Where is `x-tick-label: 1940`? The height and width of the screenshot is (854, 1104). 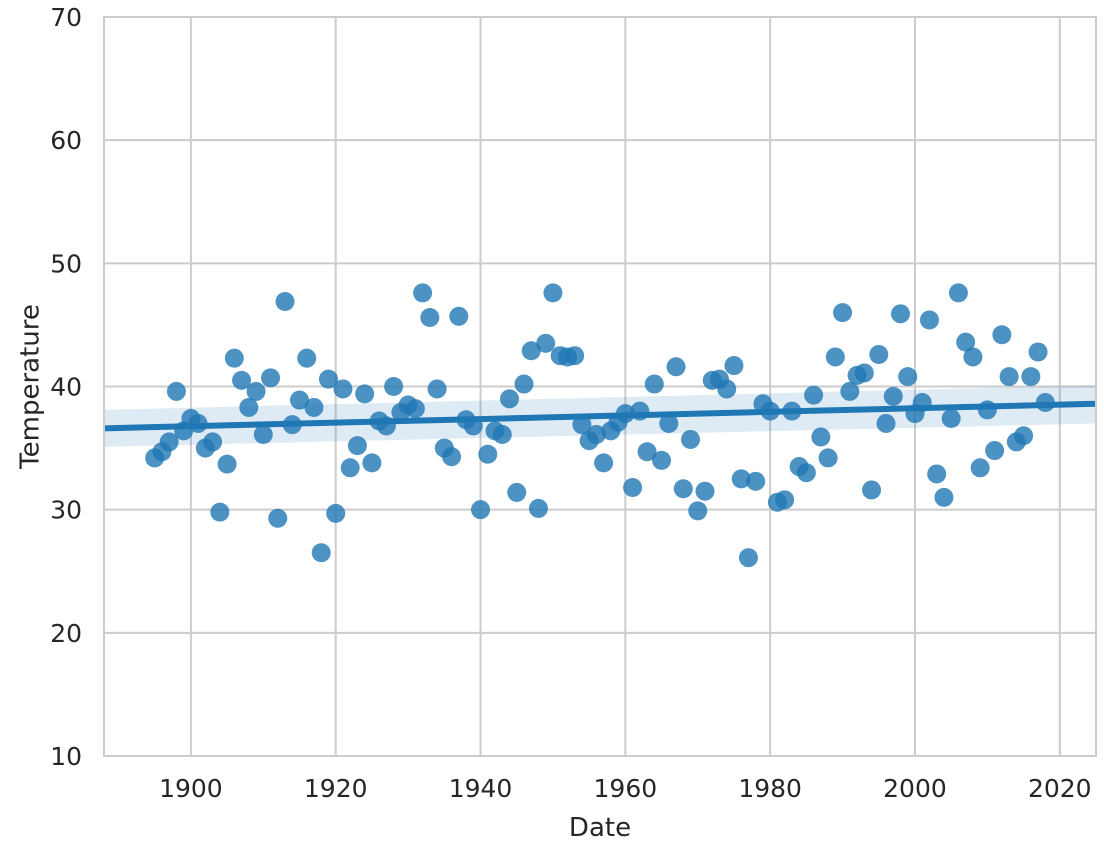 x-tick-label: 1940 is located at coordinates (481, 788).